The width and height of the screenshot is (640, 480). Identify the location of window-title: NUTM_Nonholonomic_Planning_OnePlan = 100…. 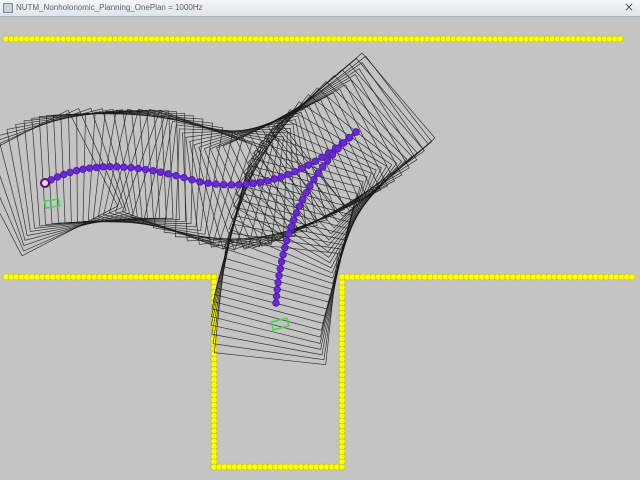
(109, 7).